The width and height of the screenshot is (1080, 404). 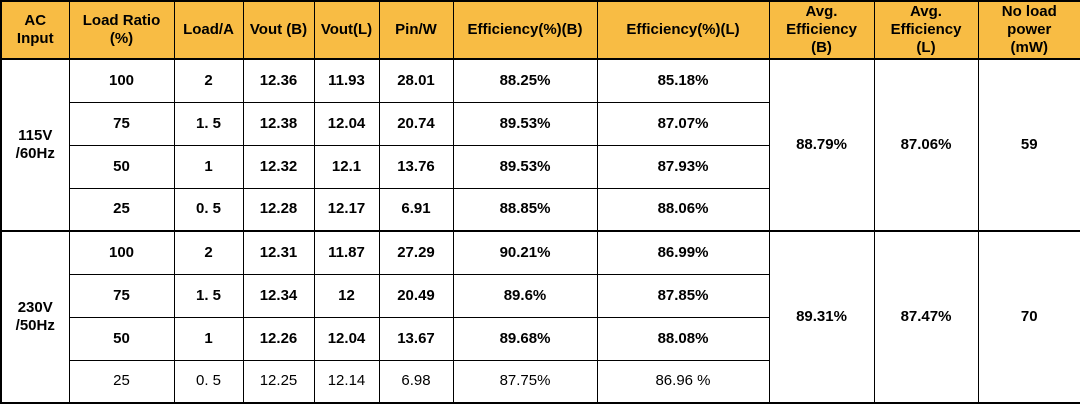 I want to click on cell-vout-l: 12.14, so click(x=346, y=381).